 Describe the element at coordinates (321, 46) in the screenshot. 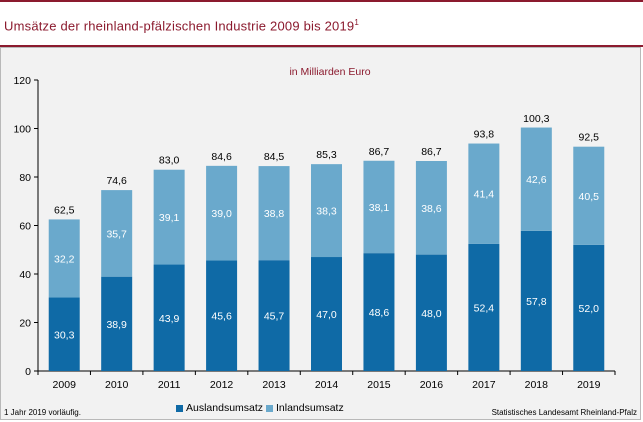

I see `title-underline-rule` at that location.